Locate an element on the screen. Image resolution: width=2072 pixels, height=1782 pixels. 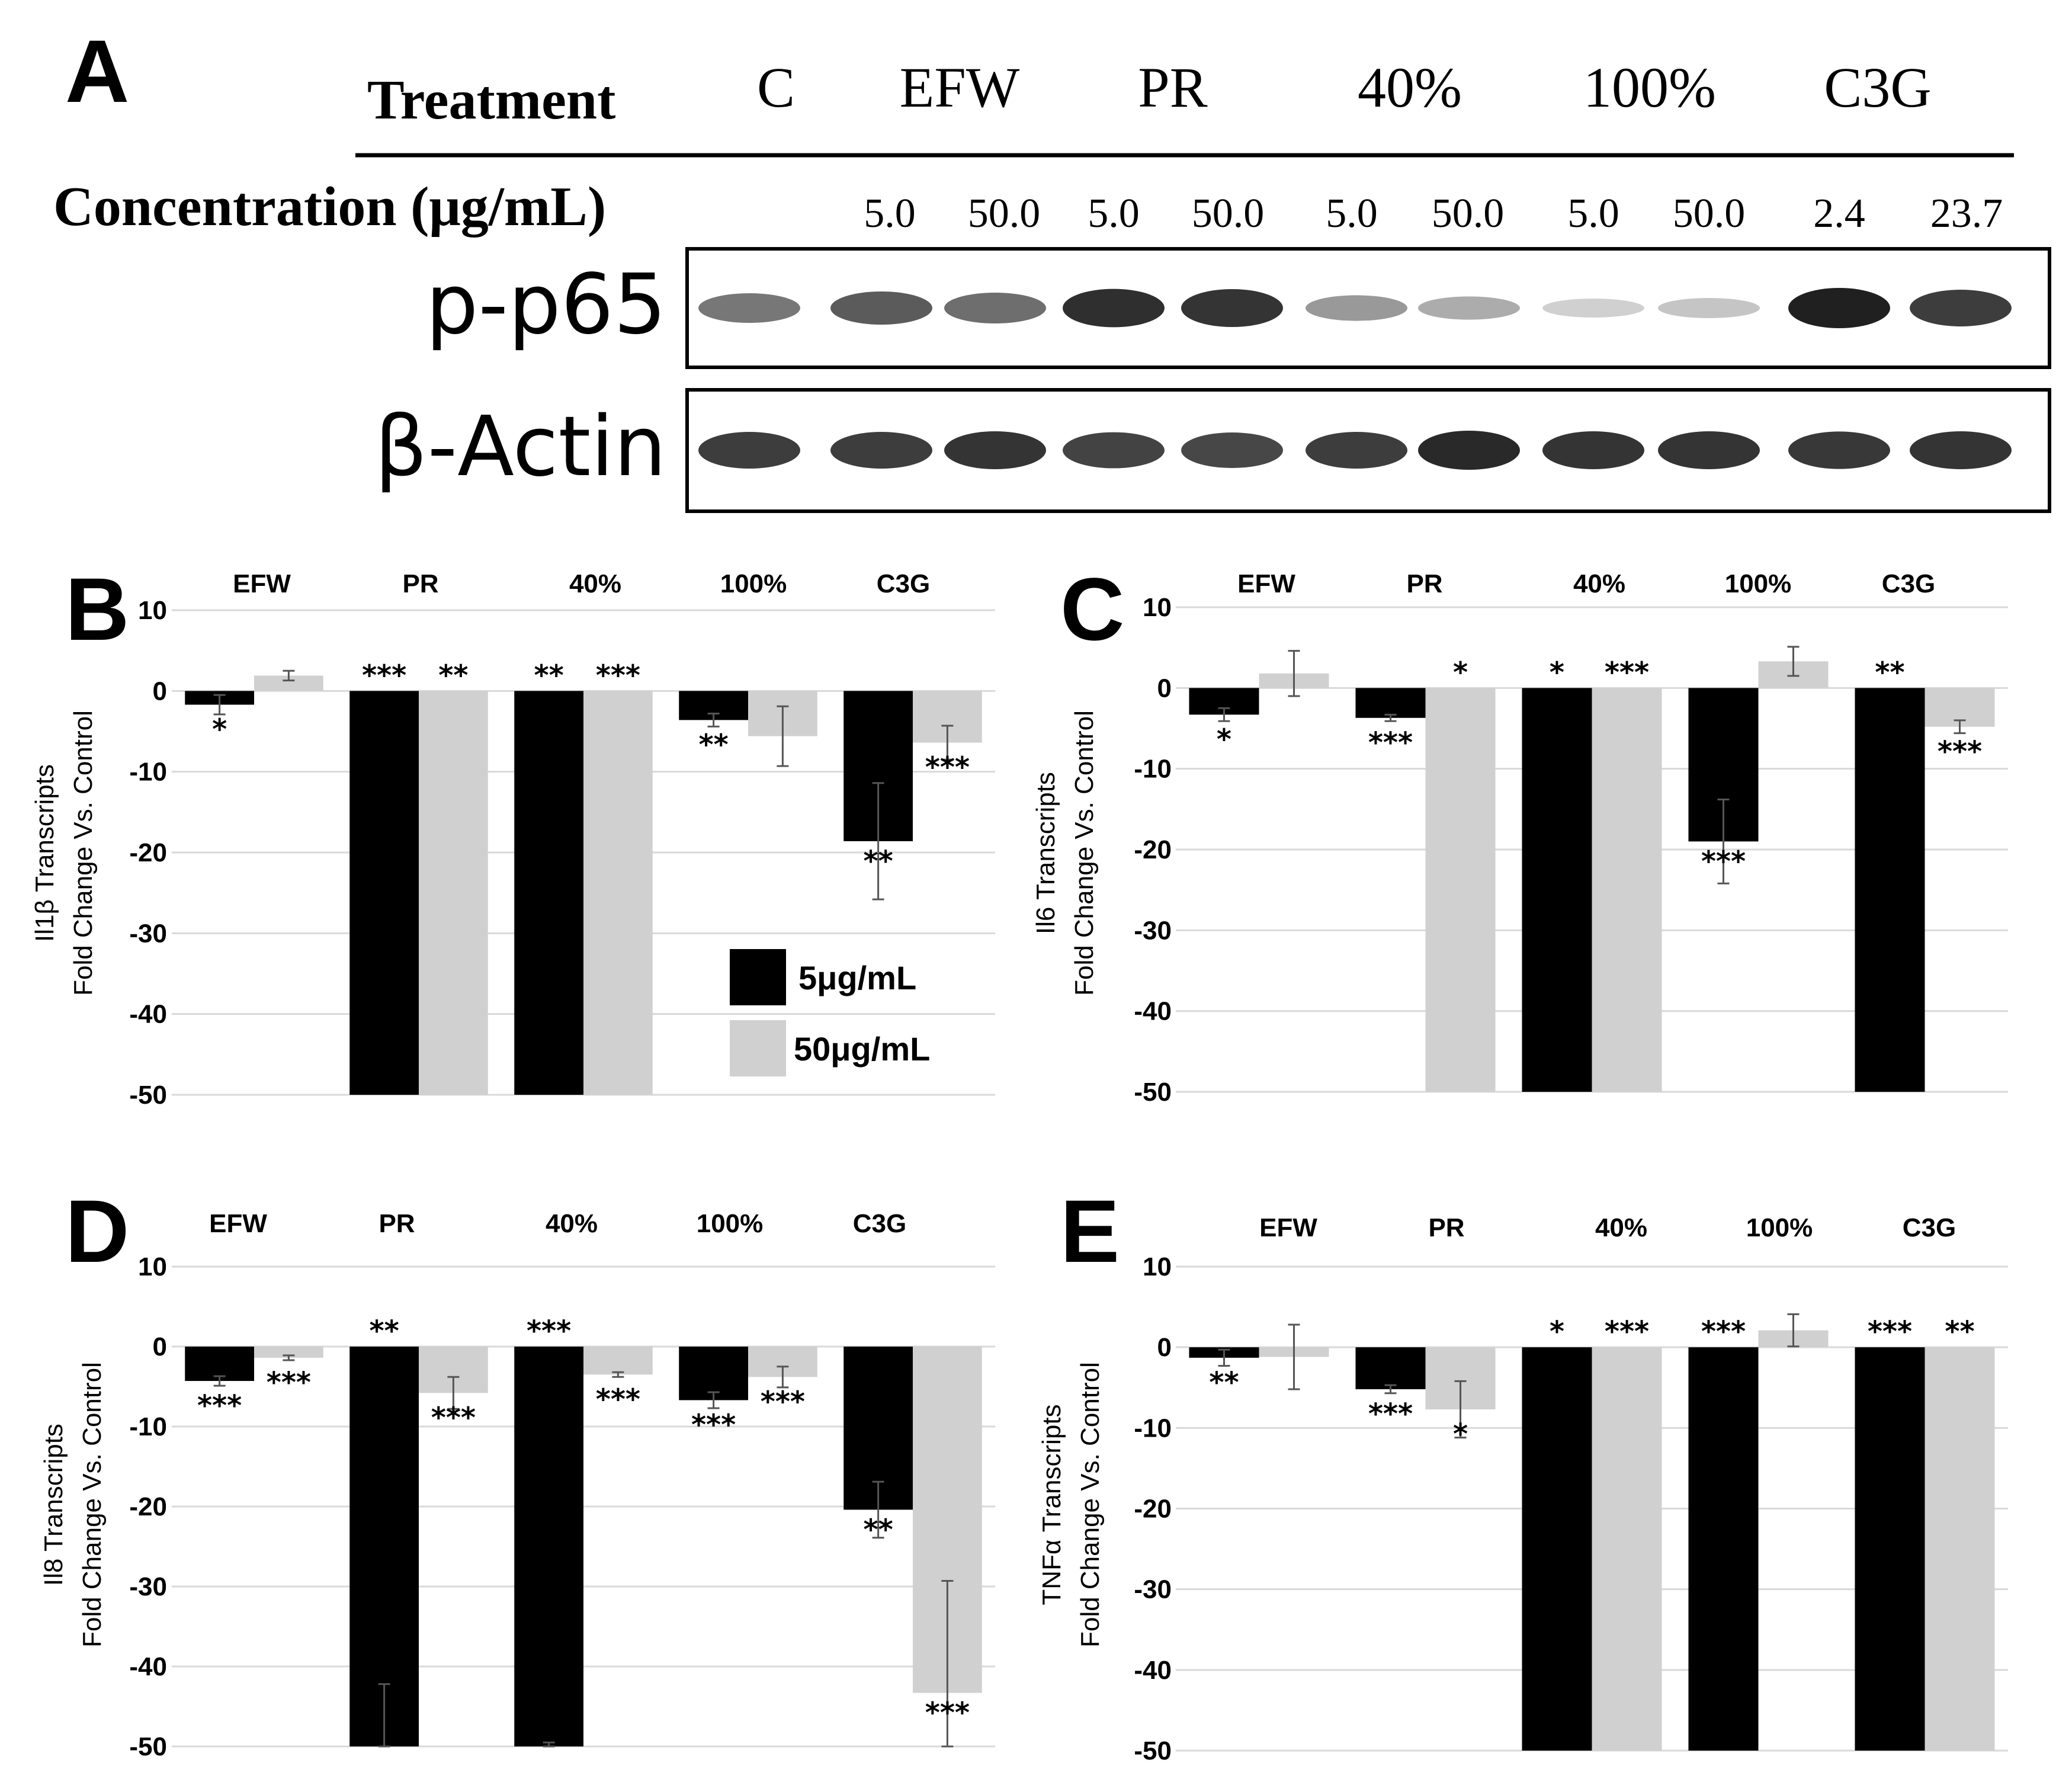
blot-label: β-Actin is located at coordinates (520, 447).